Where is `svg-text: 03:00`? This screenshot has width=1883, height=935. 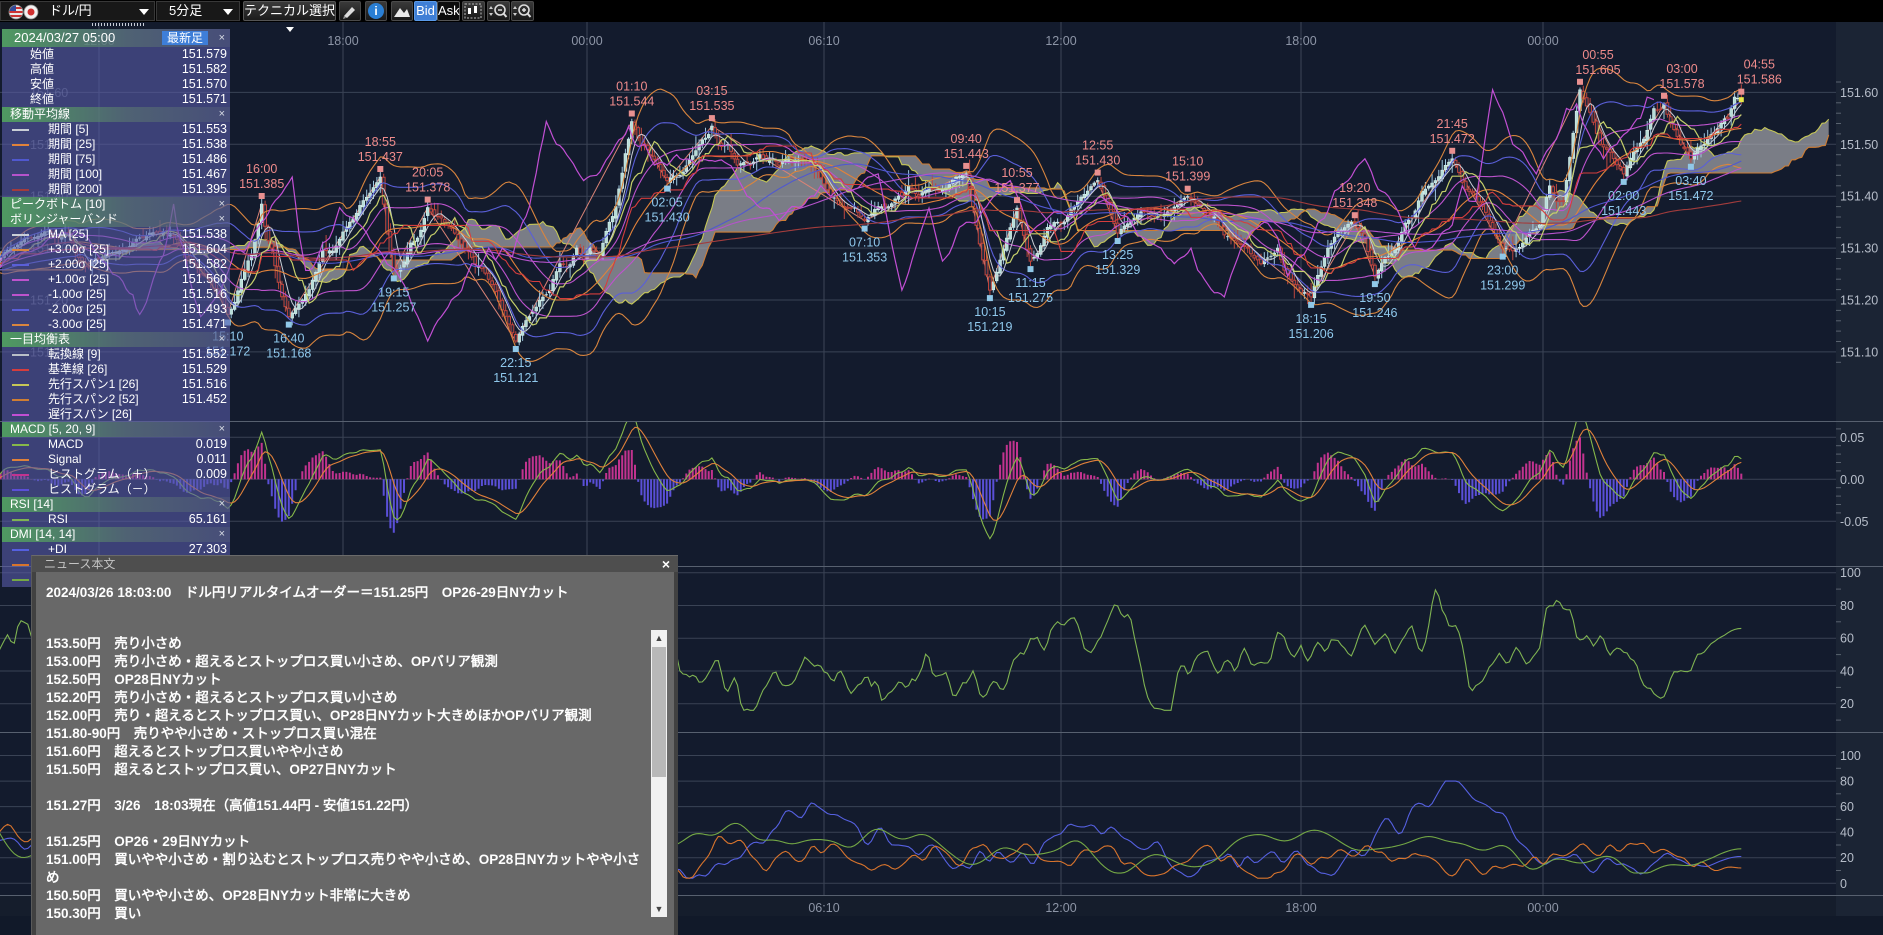
svg-text: 03:00 is located at coordinates (1681, 69).